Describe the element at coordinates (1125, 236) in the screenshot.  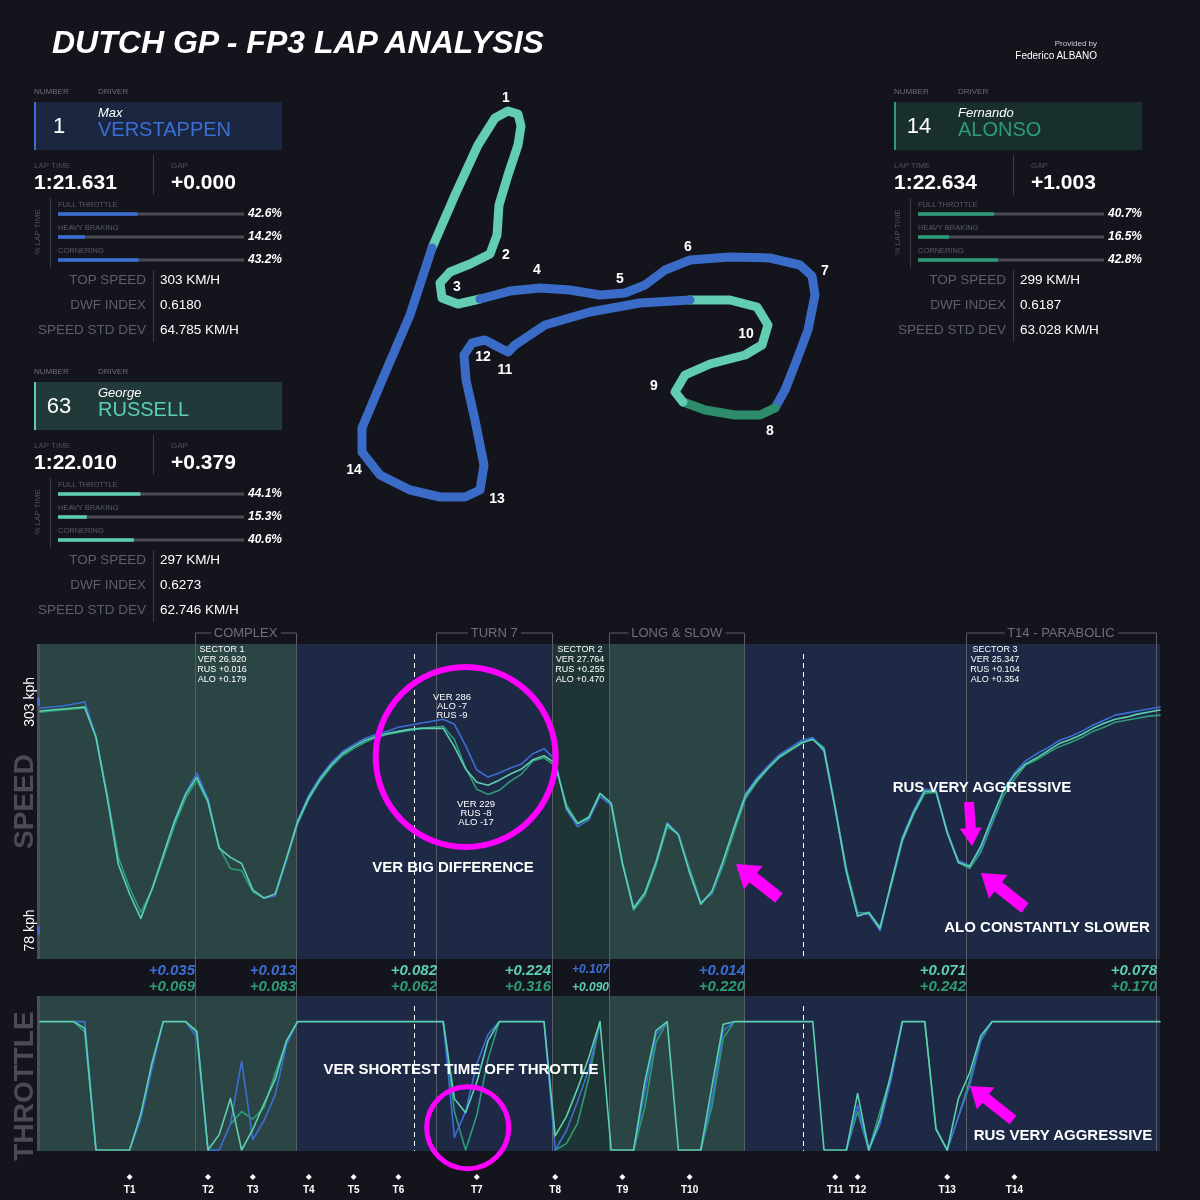
I see `data-label: 16.5%` at that location.